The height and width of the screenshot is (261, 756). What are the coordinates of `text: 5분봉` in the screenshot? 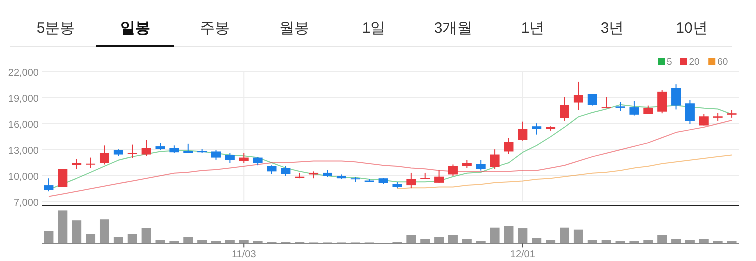 It's located at (56, 28).